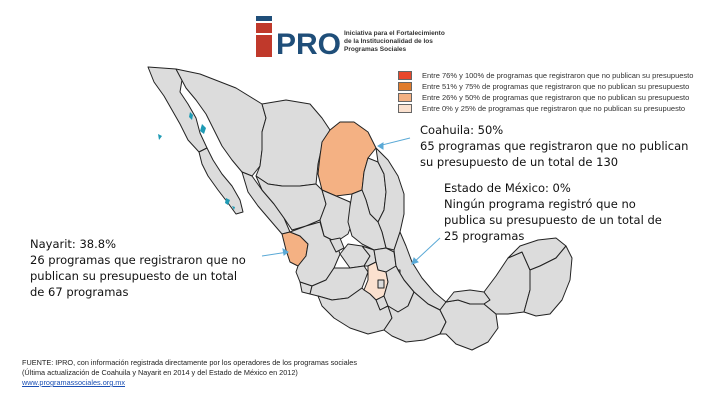 The width and height of the screenshot is (720, 405). Describe the element at coordinates (233, 208) in the screenshot. I see `island-south` at that location.